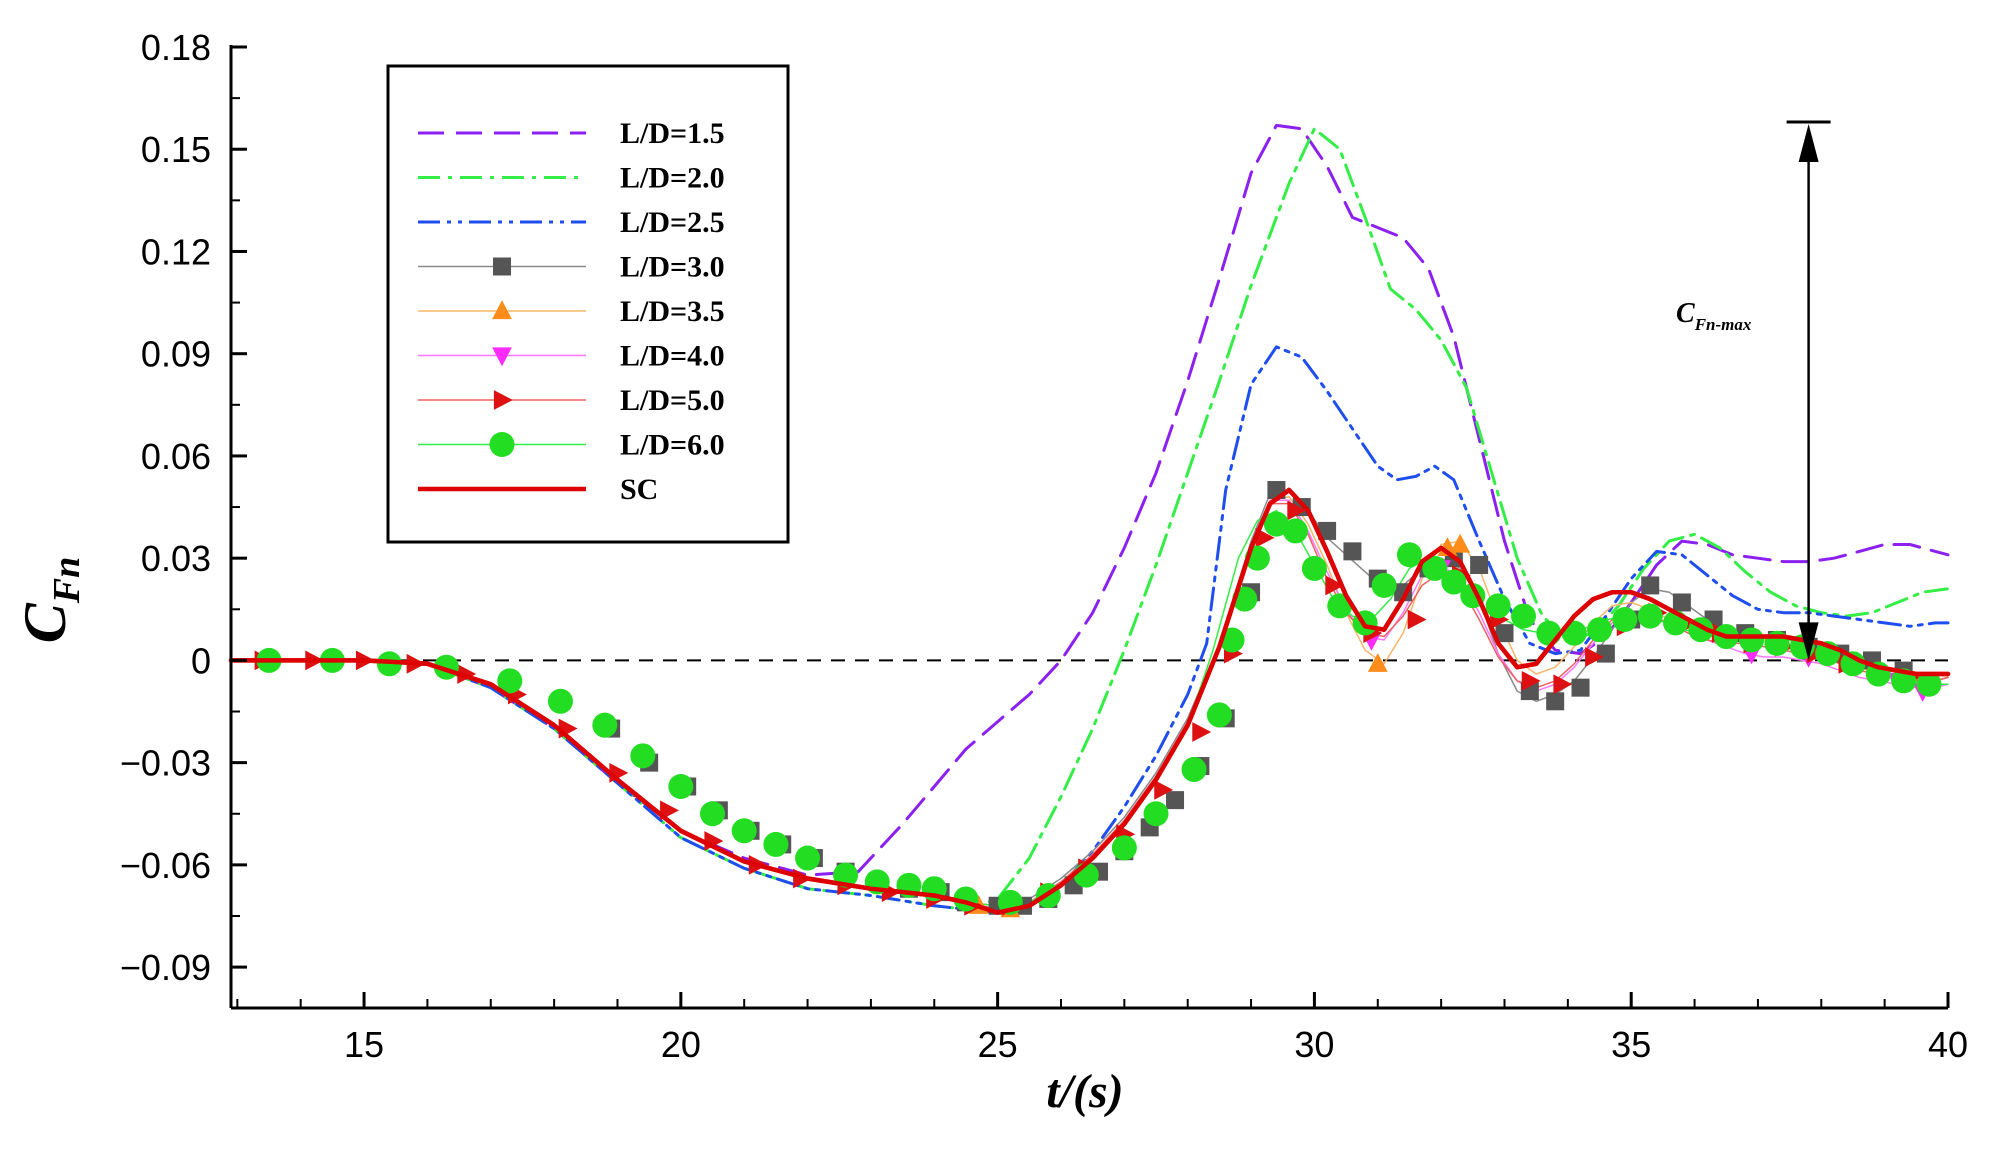 The width and height of the screenshot is (1997, 1151). Describe the element at coordinates (176, 149) in the screenshot. I see `y-tick-label: 0.15` at that location.